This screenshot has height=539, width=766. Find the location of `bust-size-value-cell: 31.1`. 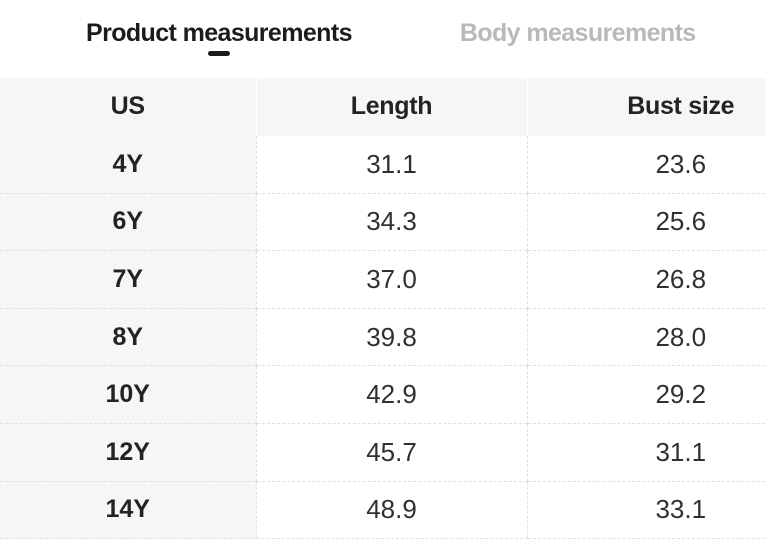

bust-size-value-cell: 31.1 is located at coordinates (646, 452).